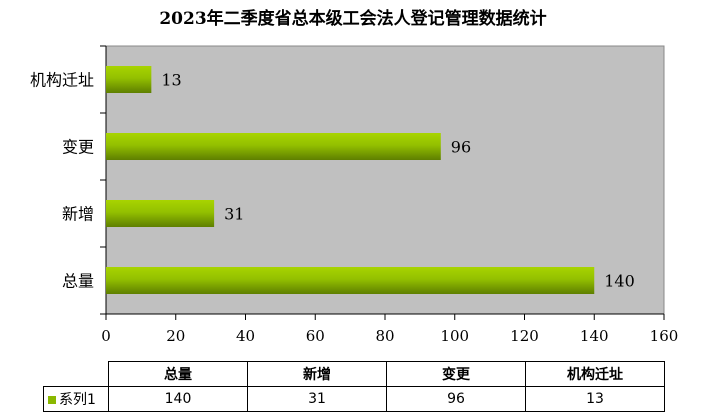  Describe the element at coordinates (178, 374) in the screenshot. I see `table-header-cell: 总量` at that location.